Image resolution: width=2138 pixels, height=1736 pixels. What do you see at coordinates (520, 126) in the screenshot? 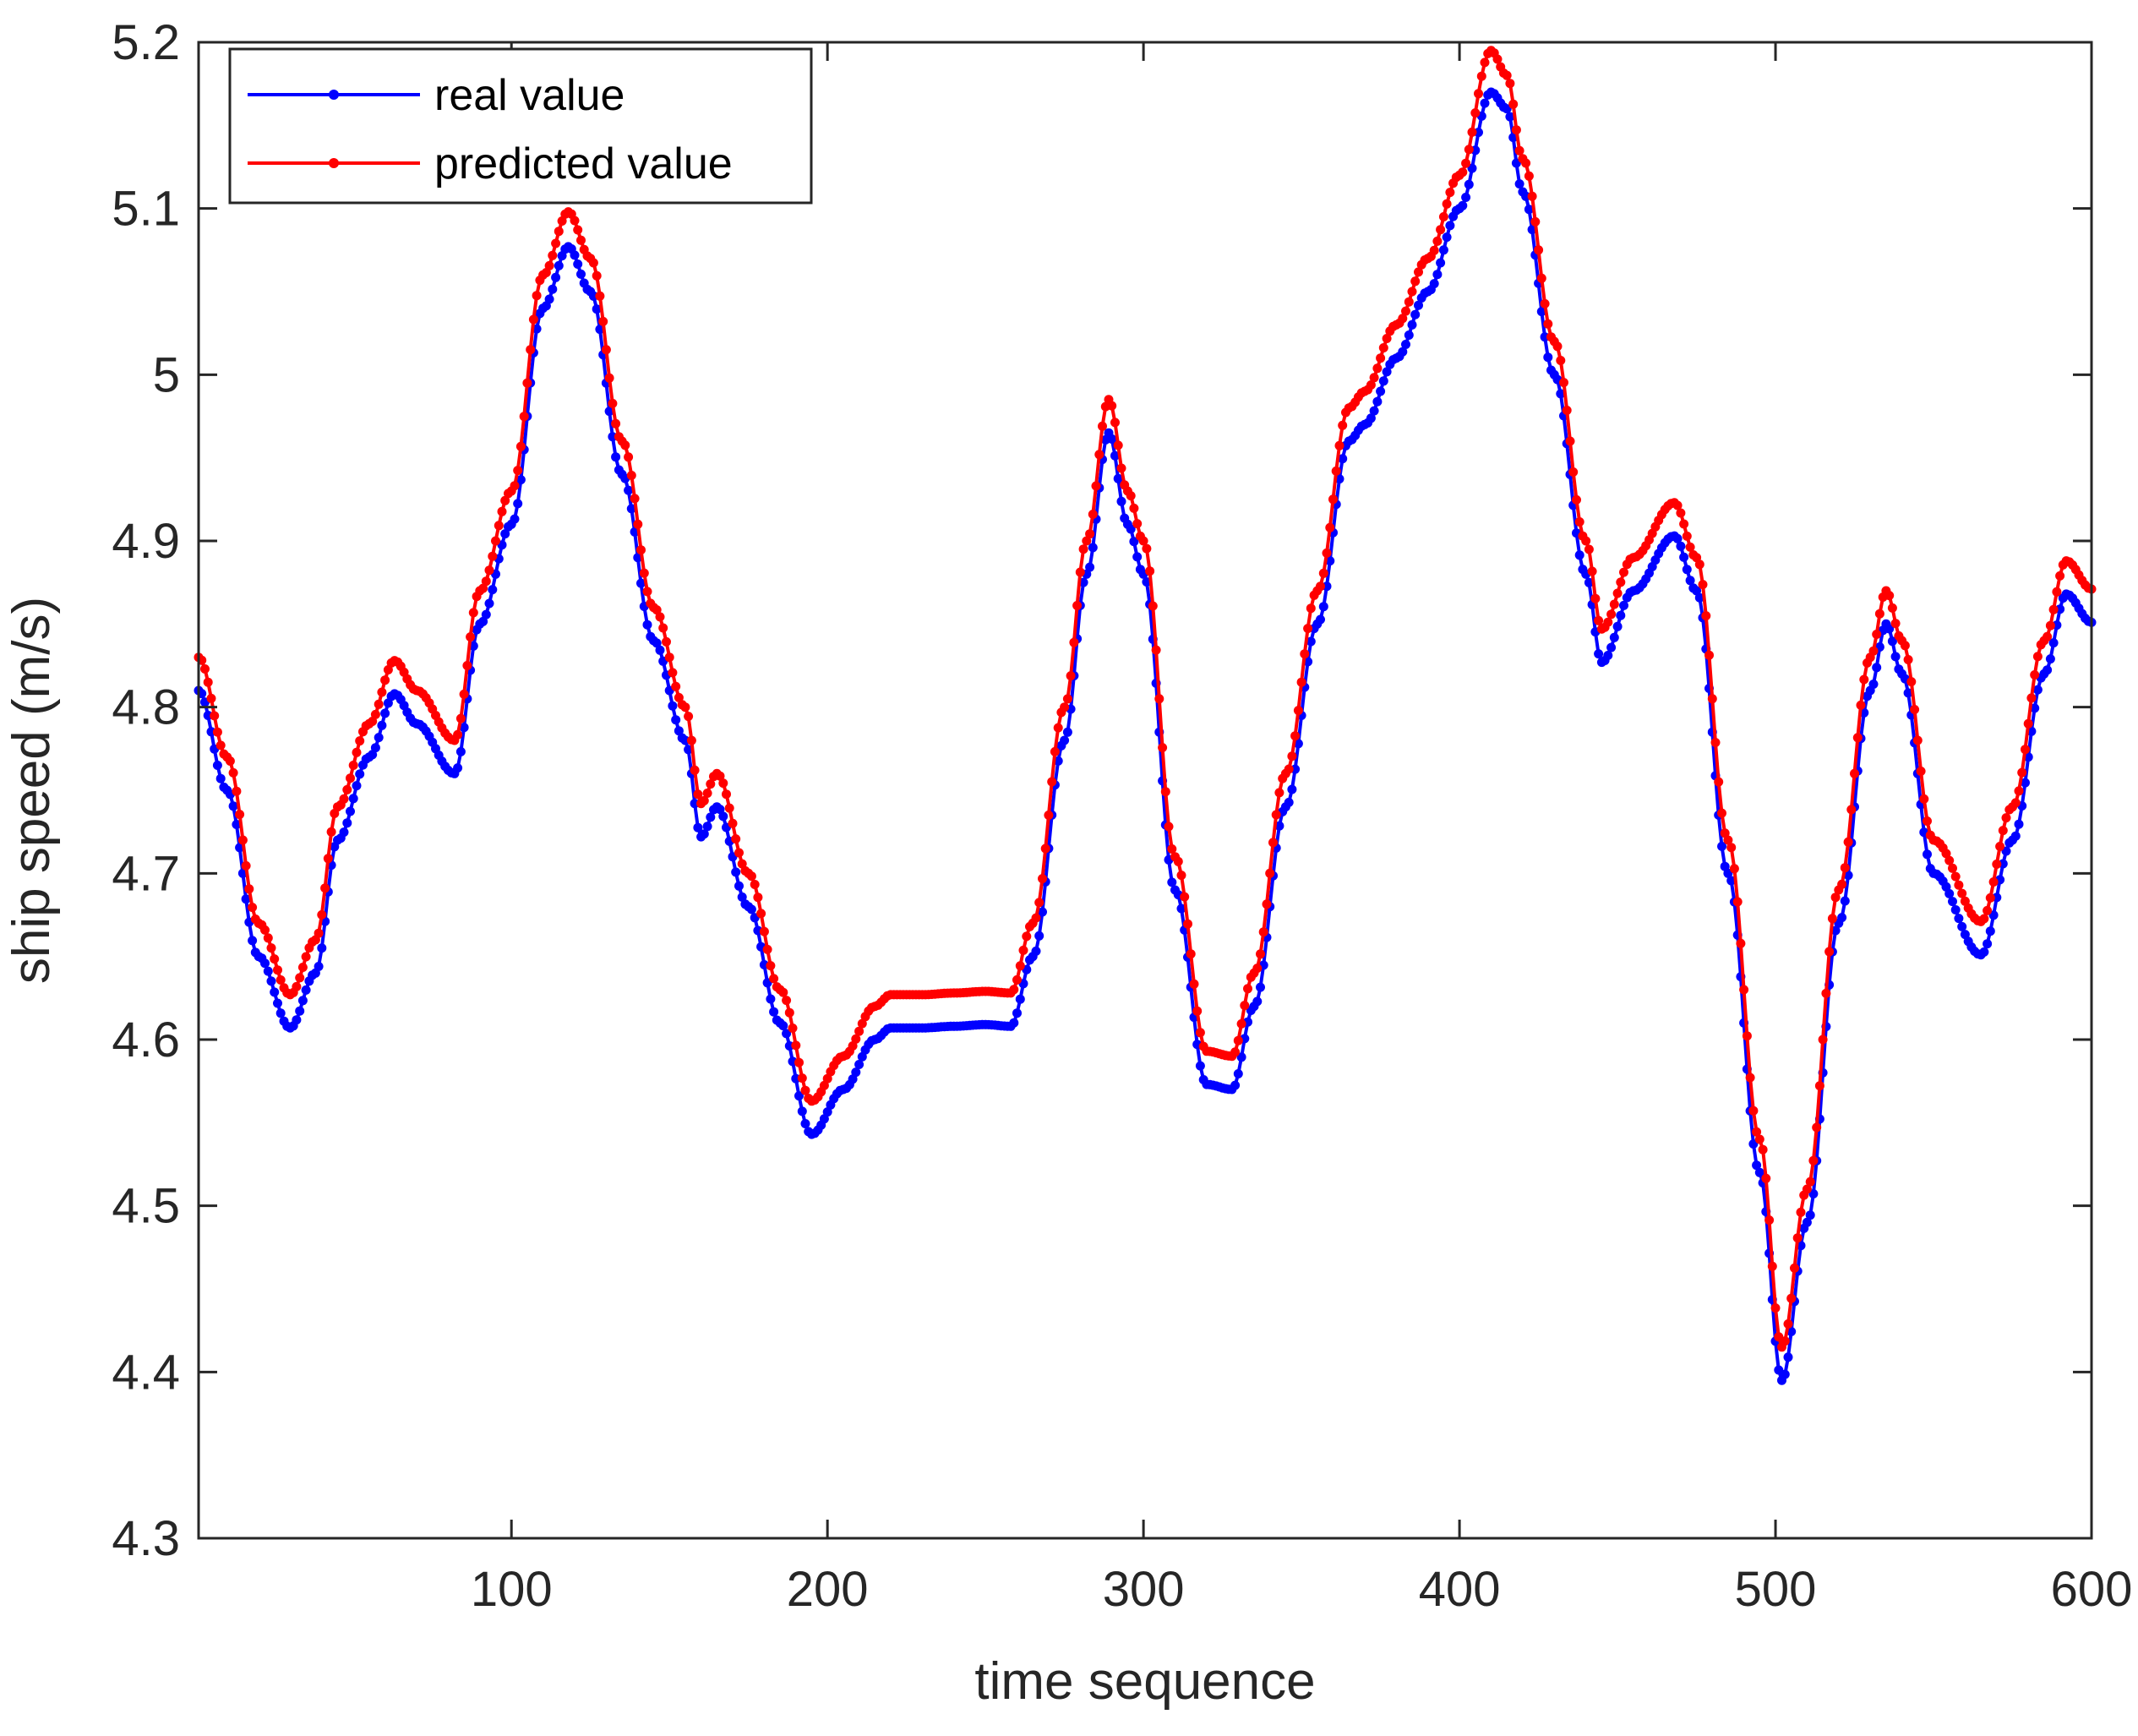
I see `legend: real value predicted value` at bounding box center [520, 126].